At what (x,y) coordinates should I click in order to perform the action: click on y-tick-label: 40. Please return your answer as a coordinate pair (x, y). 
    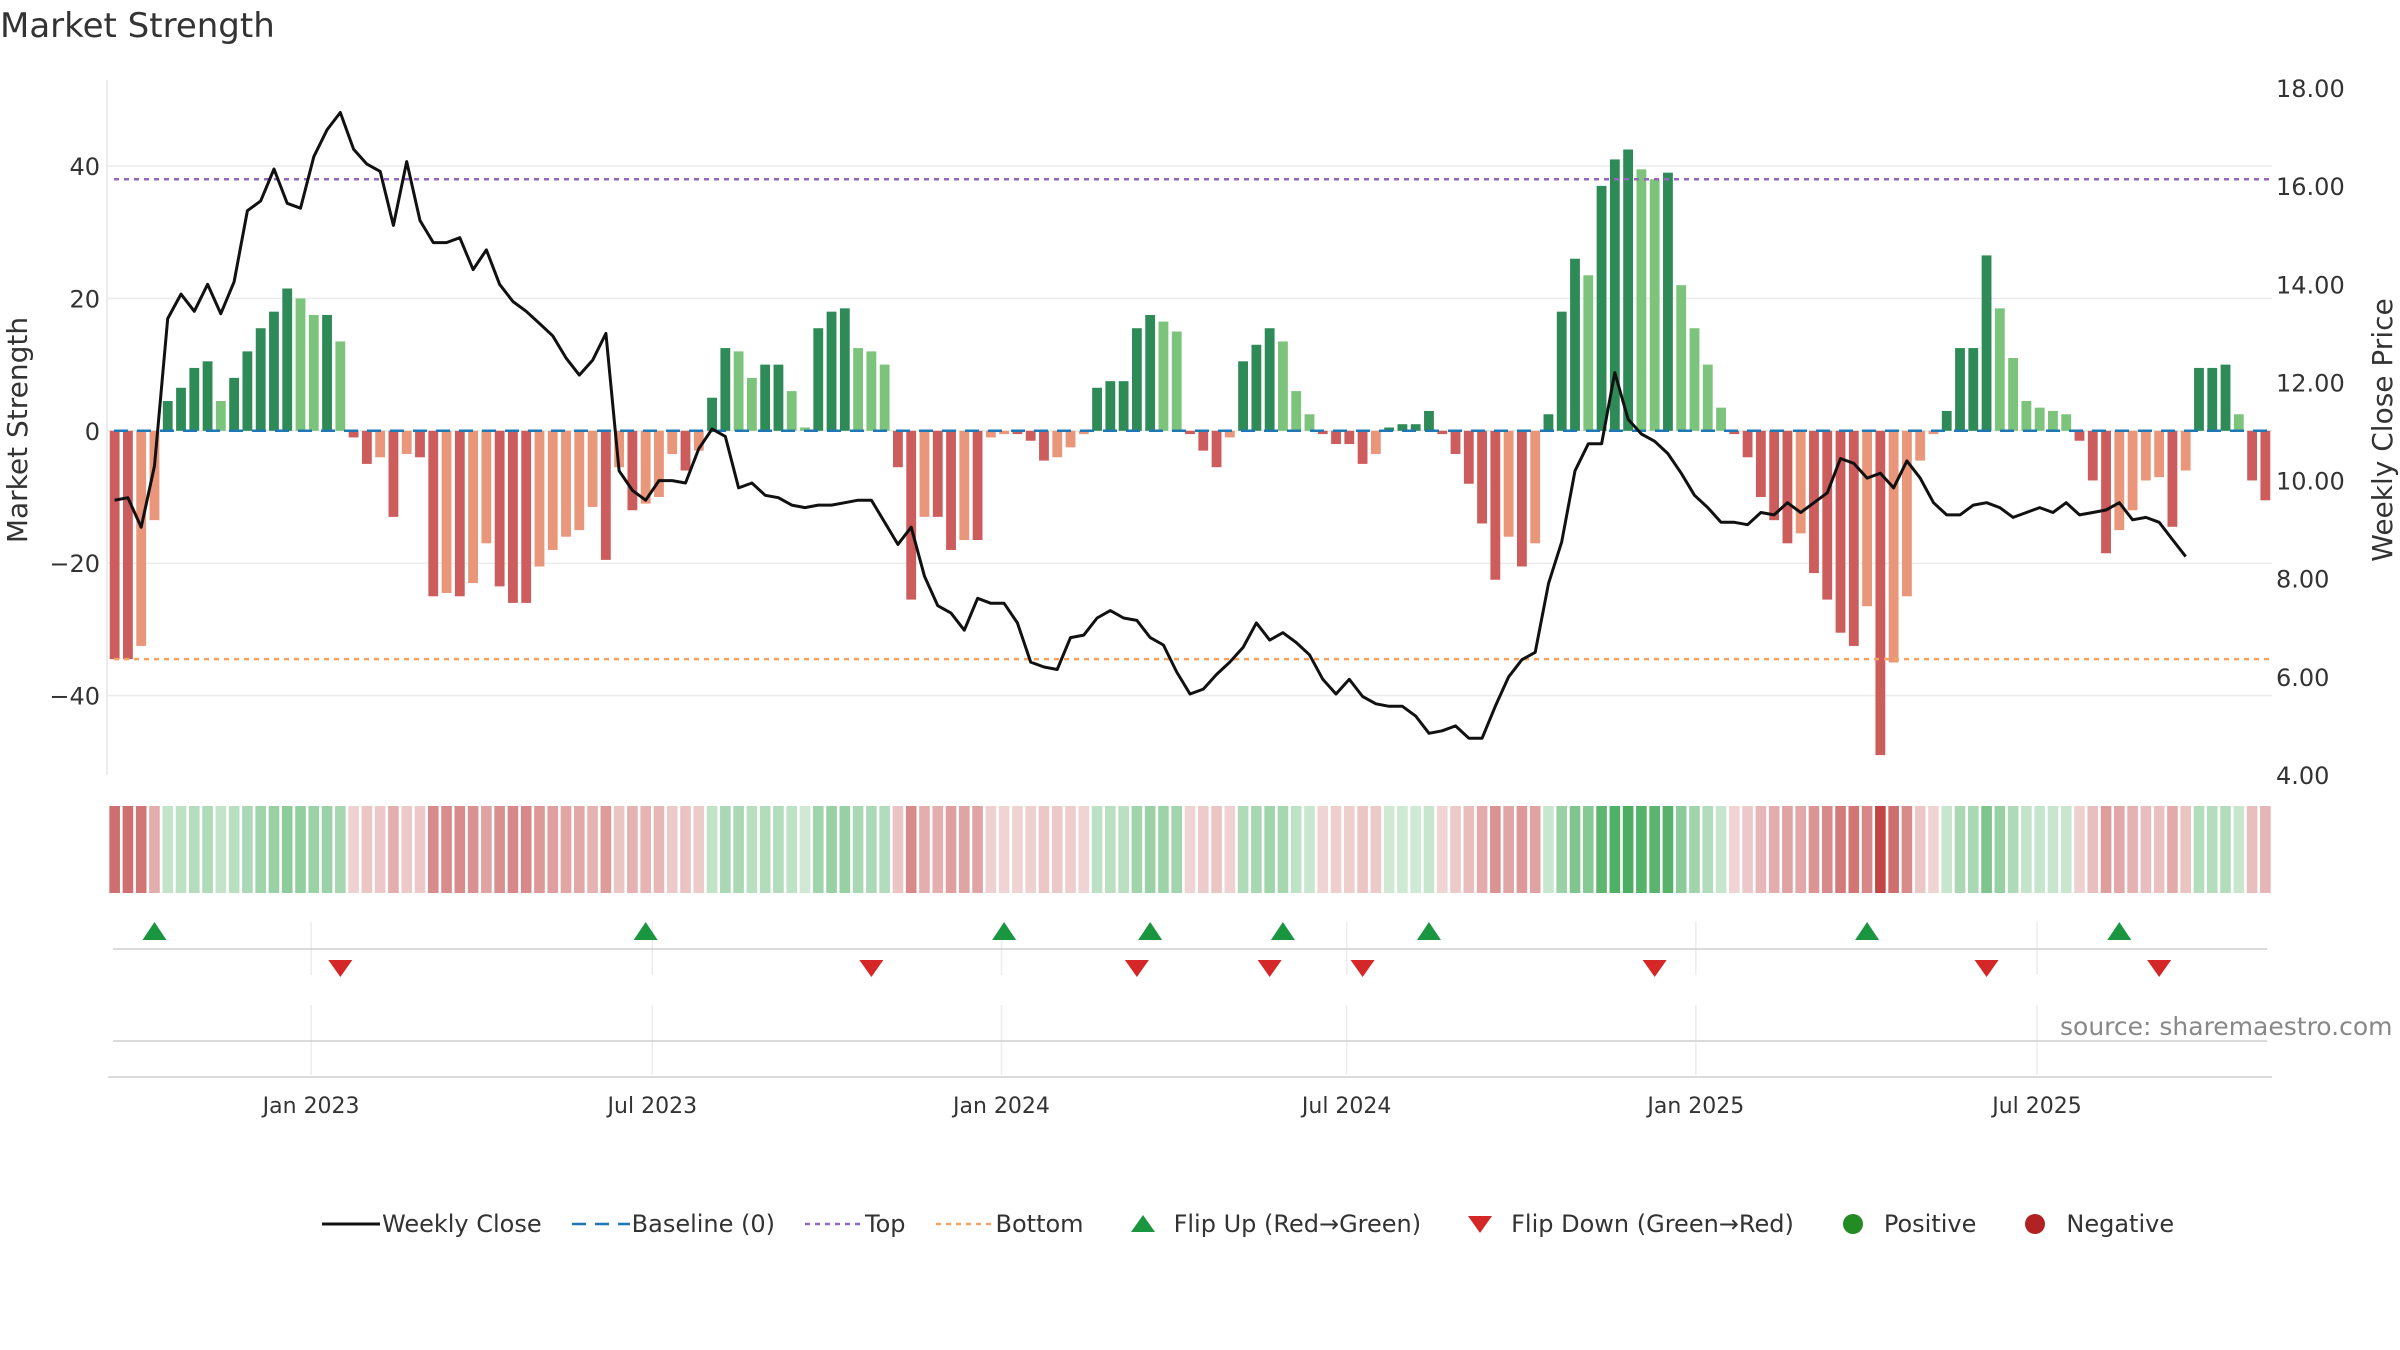
    Looking at the image, I should click on (84, 167).